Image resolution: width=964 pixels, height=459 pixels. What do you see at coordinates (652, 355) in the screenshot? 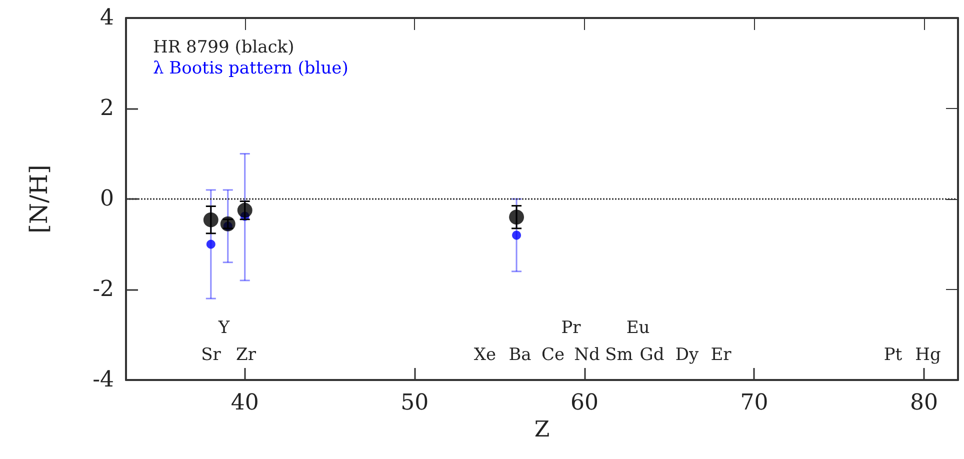
I see `annotation: Gd` at bounding box center [652, 355].